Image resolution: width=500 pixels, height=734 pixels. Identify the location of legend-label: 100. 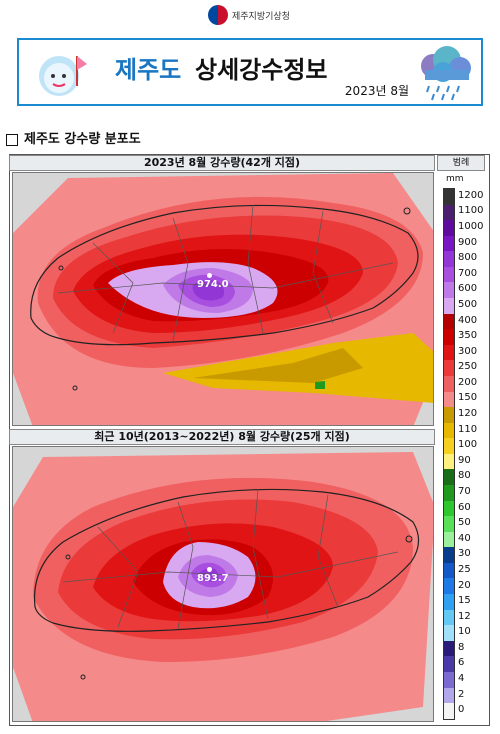
(468, 445).